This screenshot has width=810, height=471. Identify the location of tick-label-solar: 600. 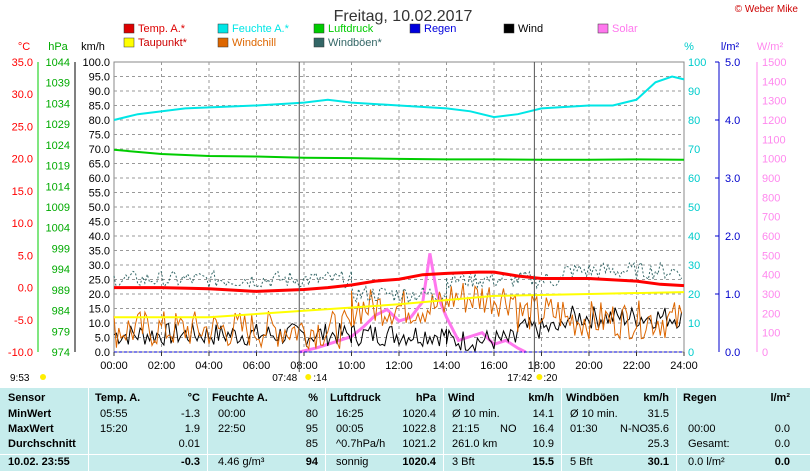
(771, 237).